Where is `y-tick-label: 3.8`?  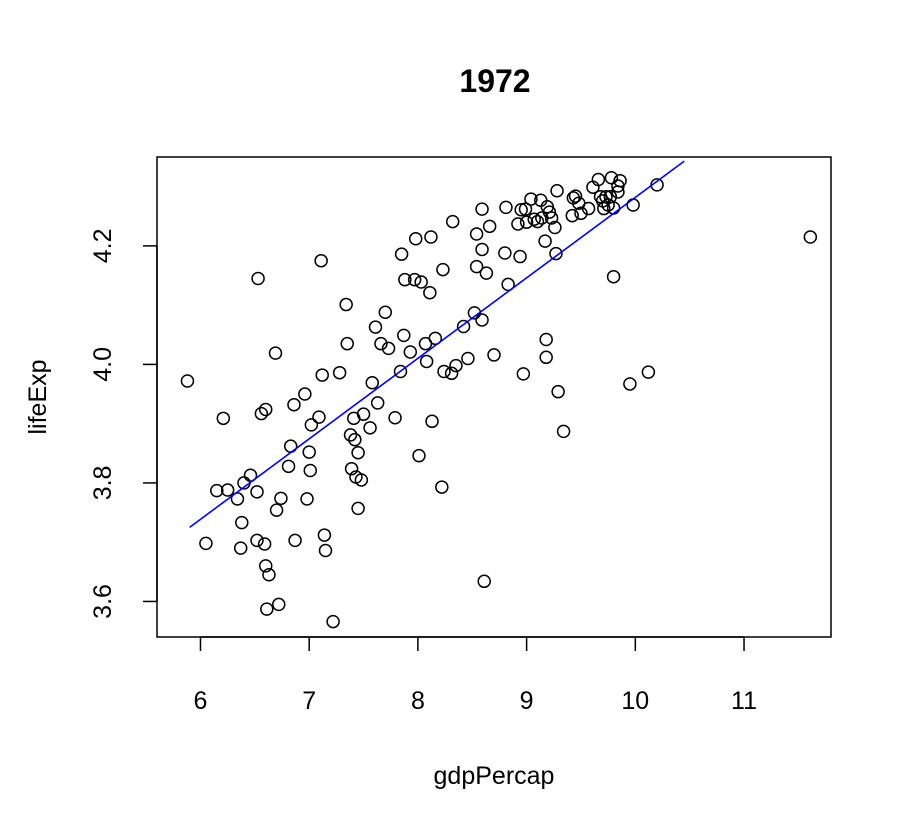
y-tick-label: 3.8 is located at coordinates (103, 483).